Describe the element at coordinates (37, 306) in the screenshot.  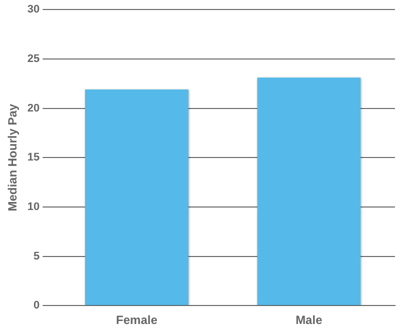
I see `y-tick-label: 0` at that location.